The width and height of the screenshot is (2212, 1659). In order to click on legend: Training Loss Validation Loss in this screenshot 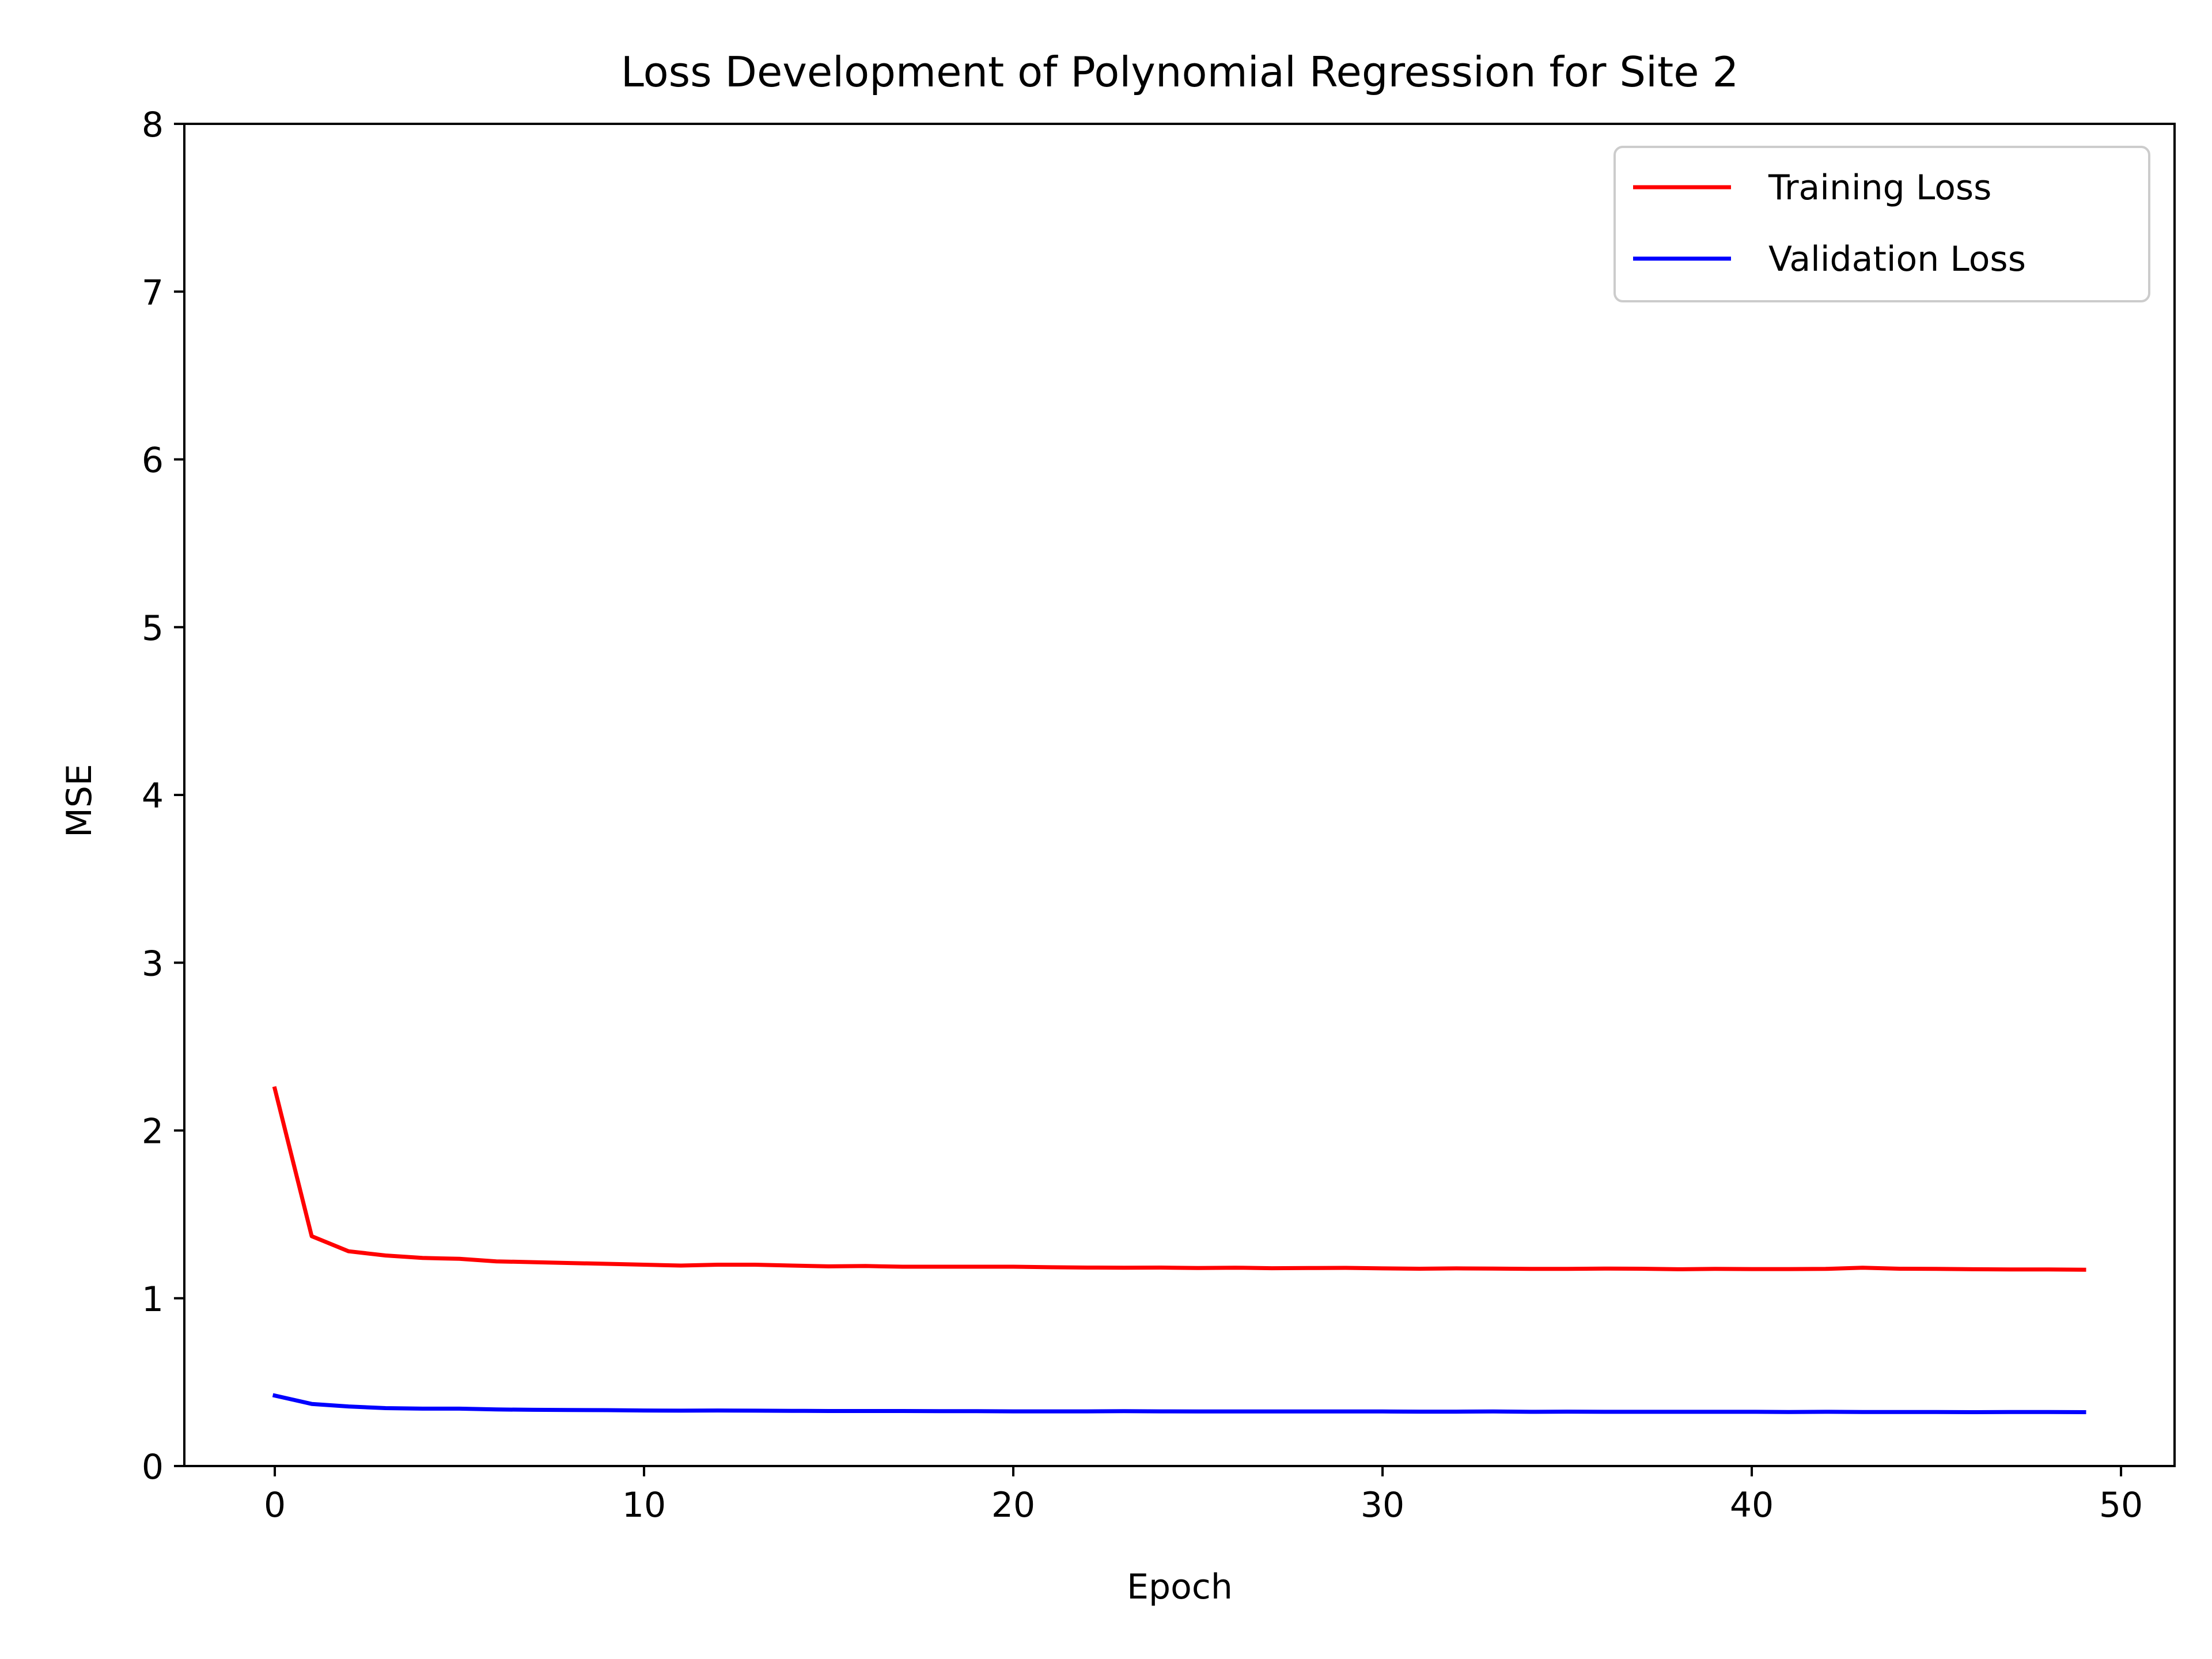, I will do `click(1881, 224)`.